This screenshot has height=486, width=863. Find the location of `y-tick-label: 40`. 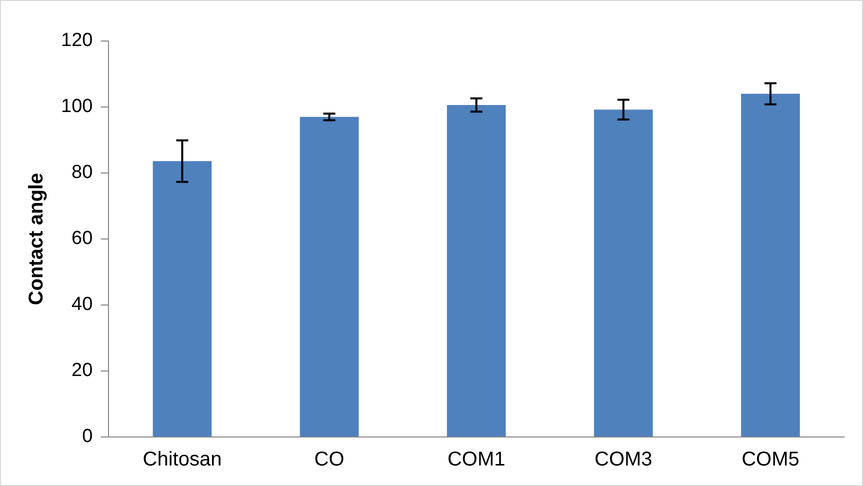

y-tick-label: 40 is located at coordinates (82, 305).